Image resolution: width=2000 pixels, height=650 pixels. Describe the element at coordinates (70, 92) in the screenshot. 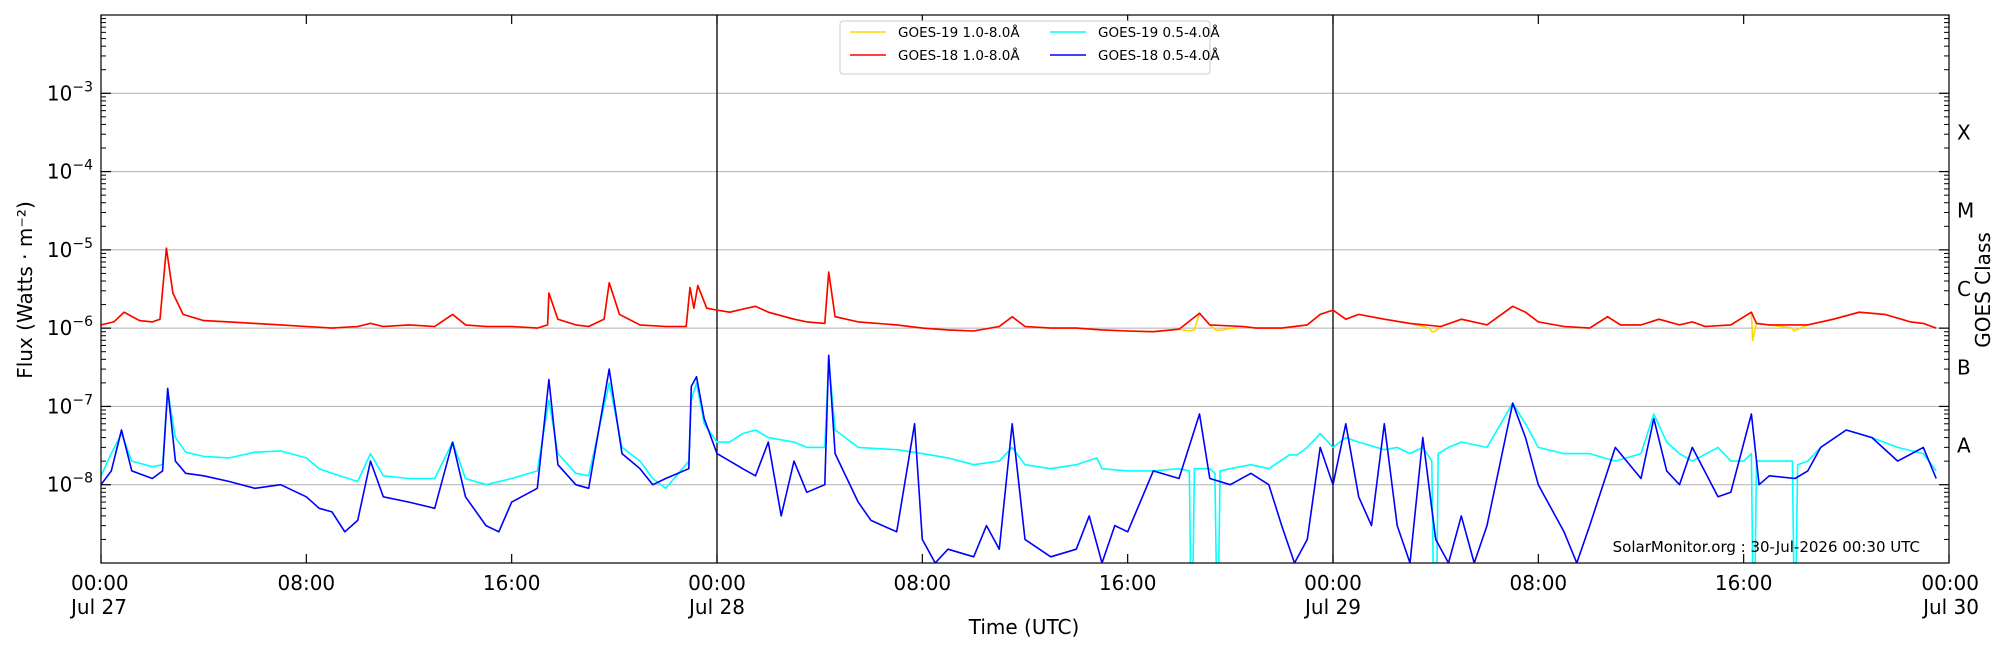

I see `y-tick-label: 10⁻³` at that location.